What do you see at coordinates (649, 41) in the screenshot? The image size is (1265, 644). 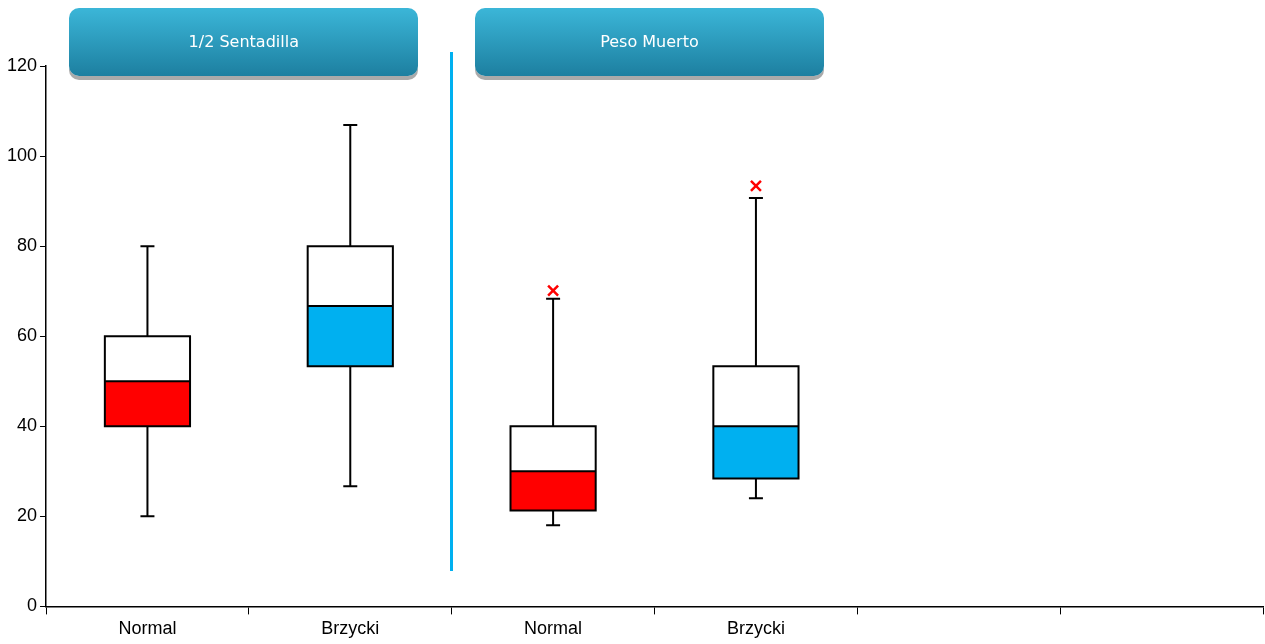 I see `text: Peso Muerto` at bounding box center [649, 41].